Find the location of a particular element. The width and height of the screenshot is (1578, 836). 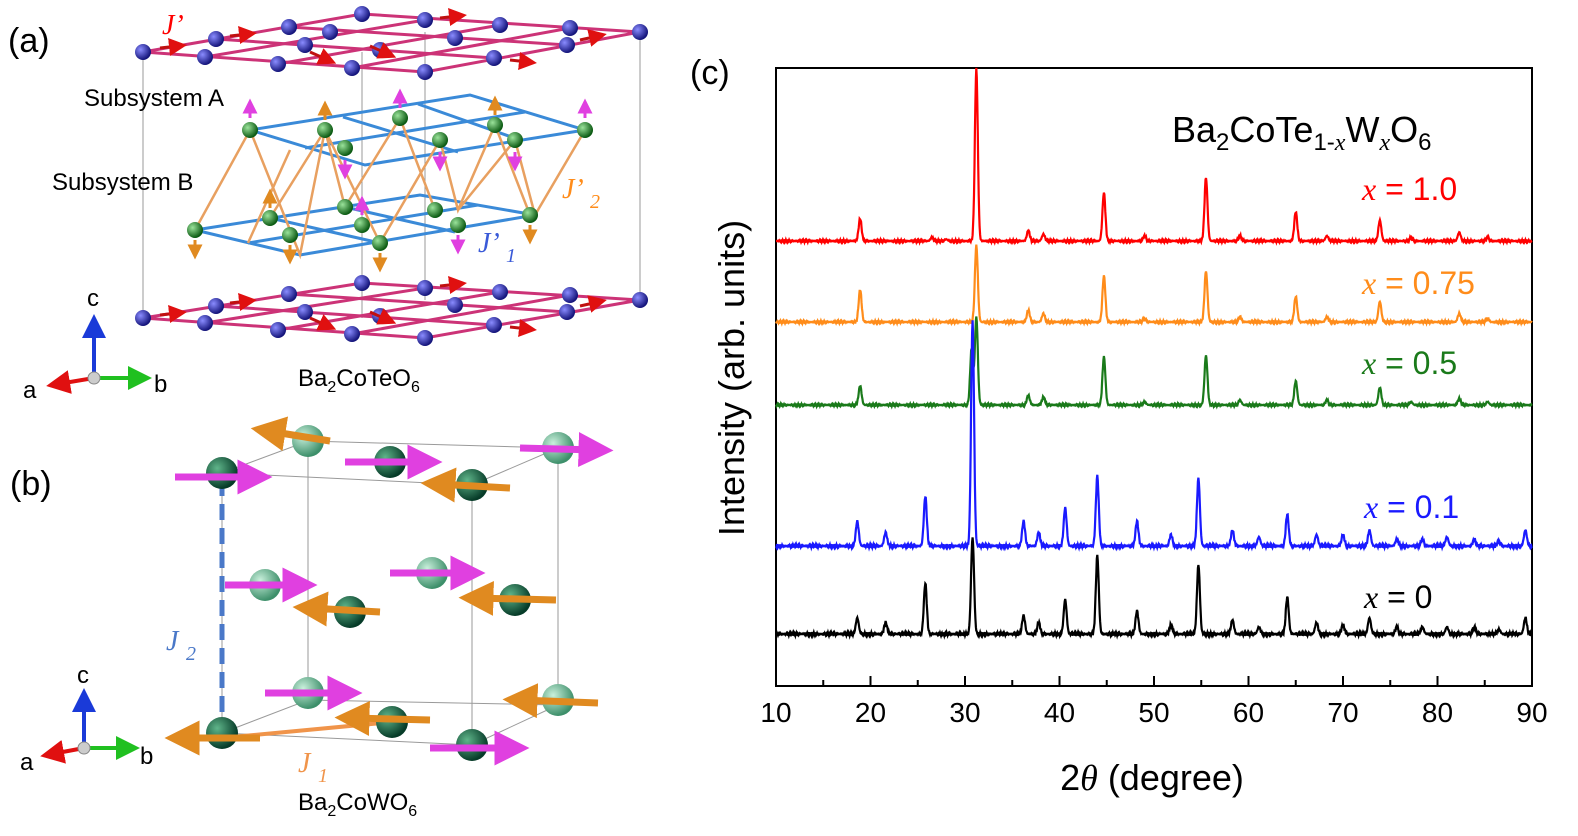

j2prime-subscript: 2 is located at coordinates (595, 202).